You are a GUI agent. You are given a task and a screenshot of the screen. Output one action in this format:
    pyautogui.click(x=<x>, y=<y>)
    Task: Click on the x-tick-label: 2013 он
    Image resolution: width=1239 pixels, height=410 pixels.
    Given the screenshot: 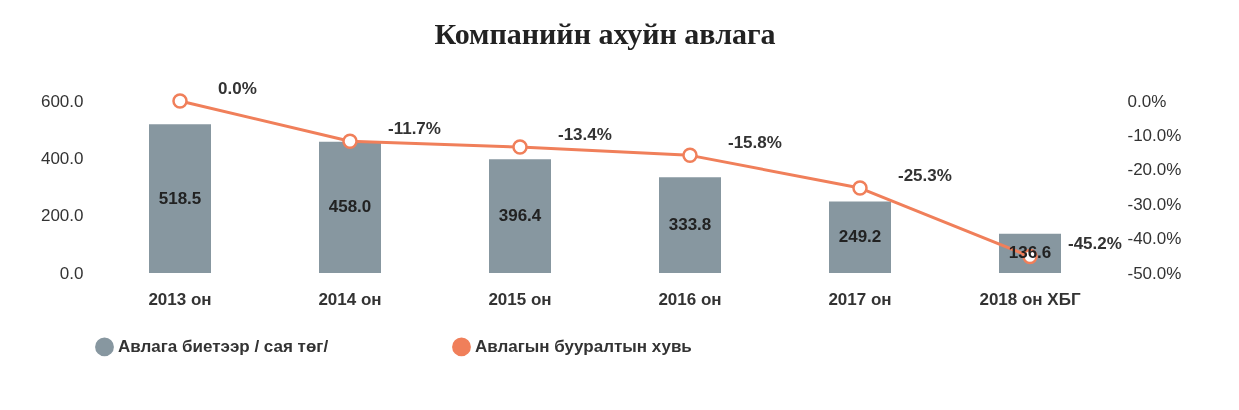 What is the action you would take?
    pyautogui.click(x=180, y=299)
    